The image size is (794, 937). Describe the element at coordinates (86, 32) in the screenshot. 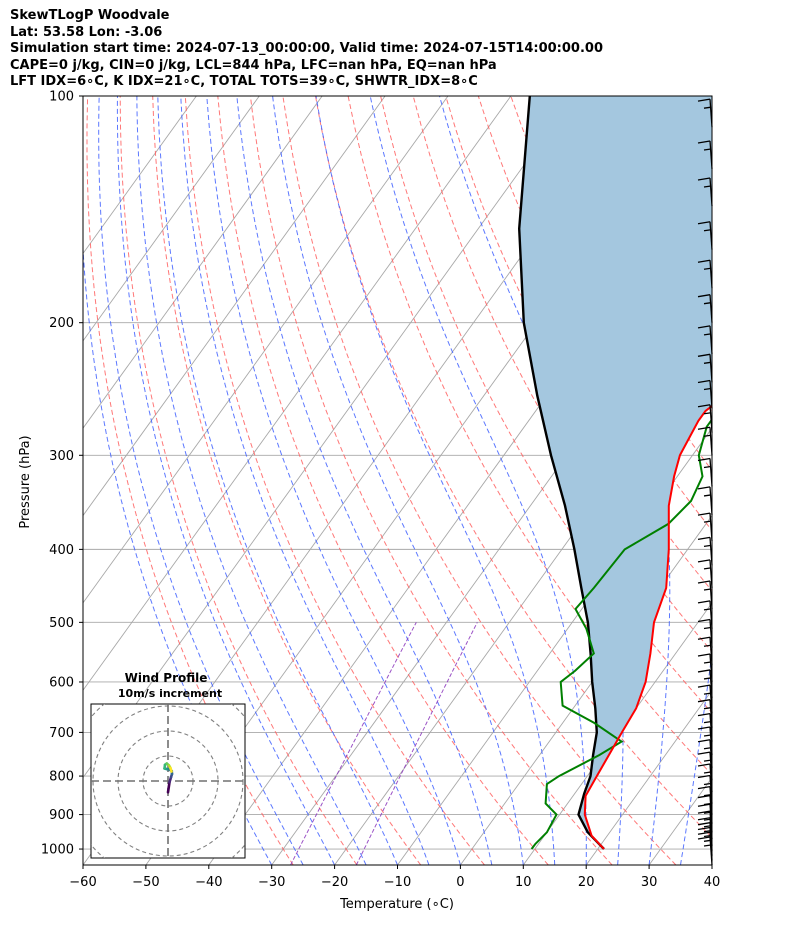

I see `location-line: Lat: 53.58 Lon: -3.06` at that location.